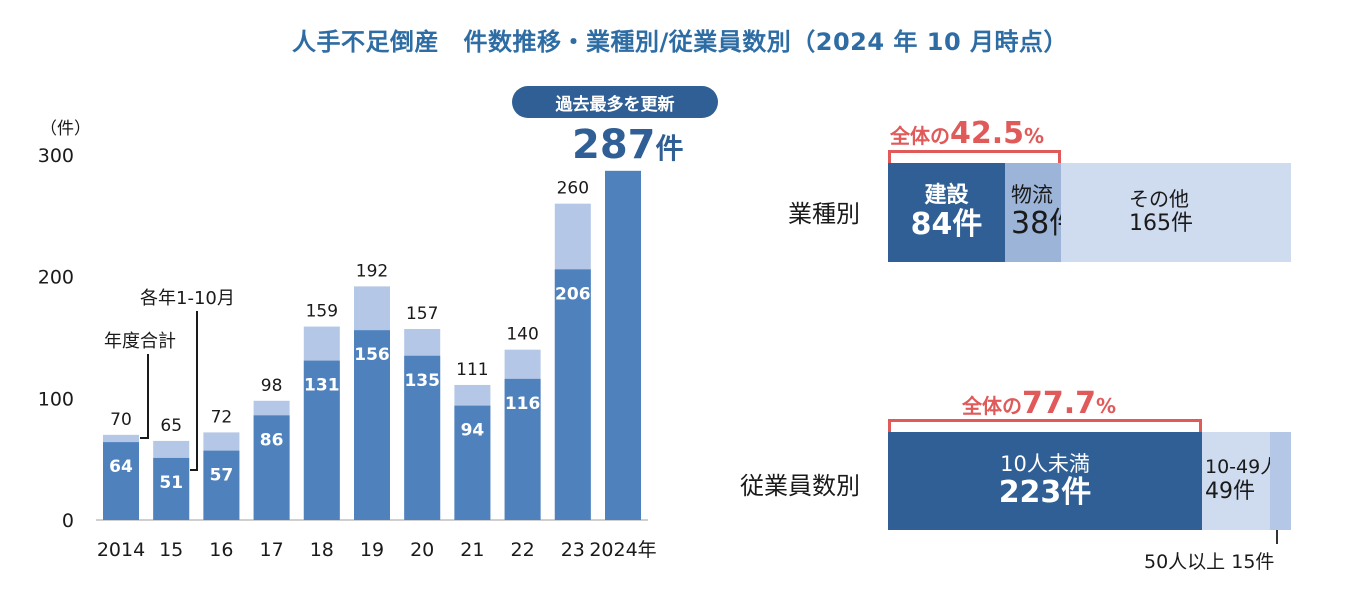  What do you see at coordinates (140, 341) in the screenshot?
I see `fiscal-total-callout: 年度合計` at bounding box center [140, 341].